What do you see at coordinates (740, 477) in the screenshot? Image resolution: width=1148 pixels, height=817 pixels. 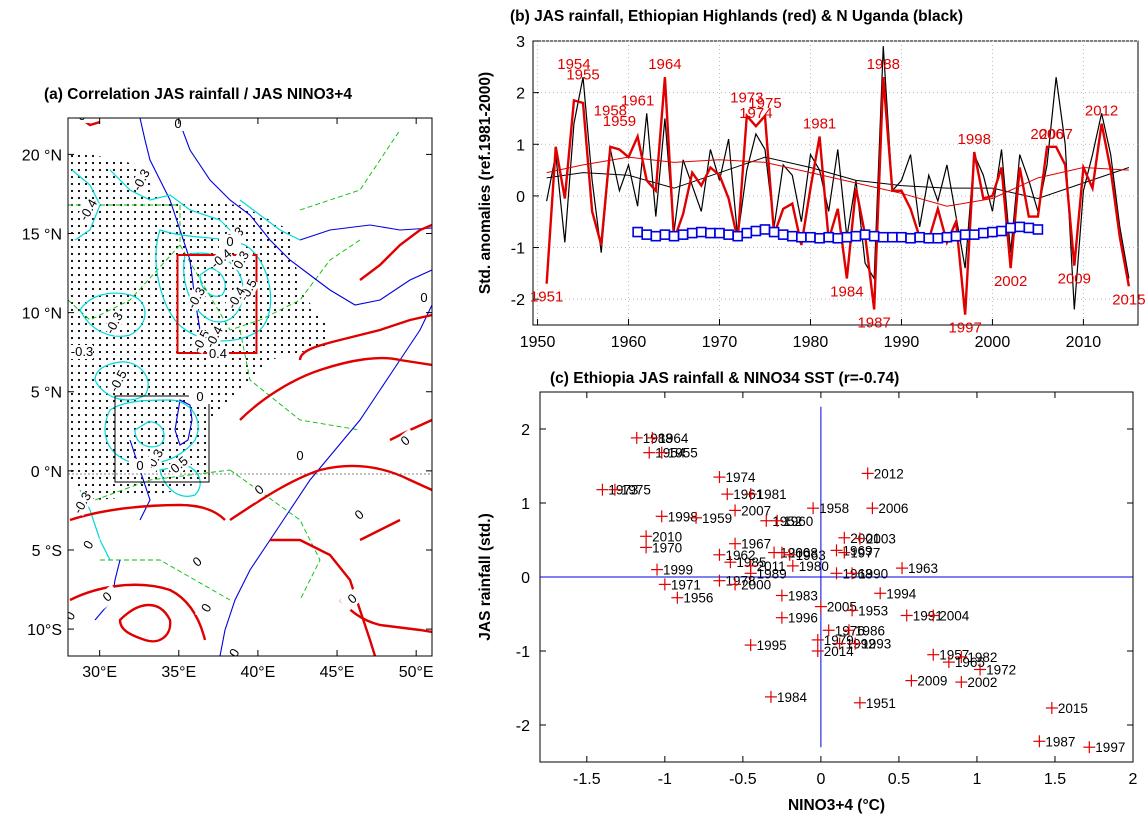 I see `scatter-point-label: 1974` at bounding box center [740, 477].